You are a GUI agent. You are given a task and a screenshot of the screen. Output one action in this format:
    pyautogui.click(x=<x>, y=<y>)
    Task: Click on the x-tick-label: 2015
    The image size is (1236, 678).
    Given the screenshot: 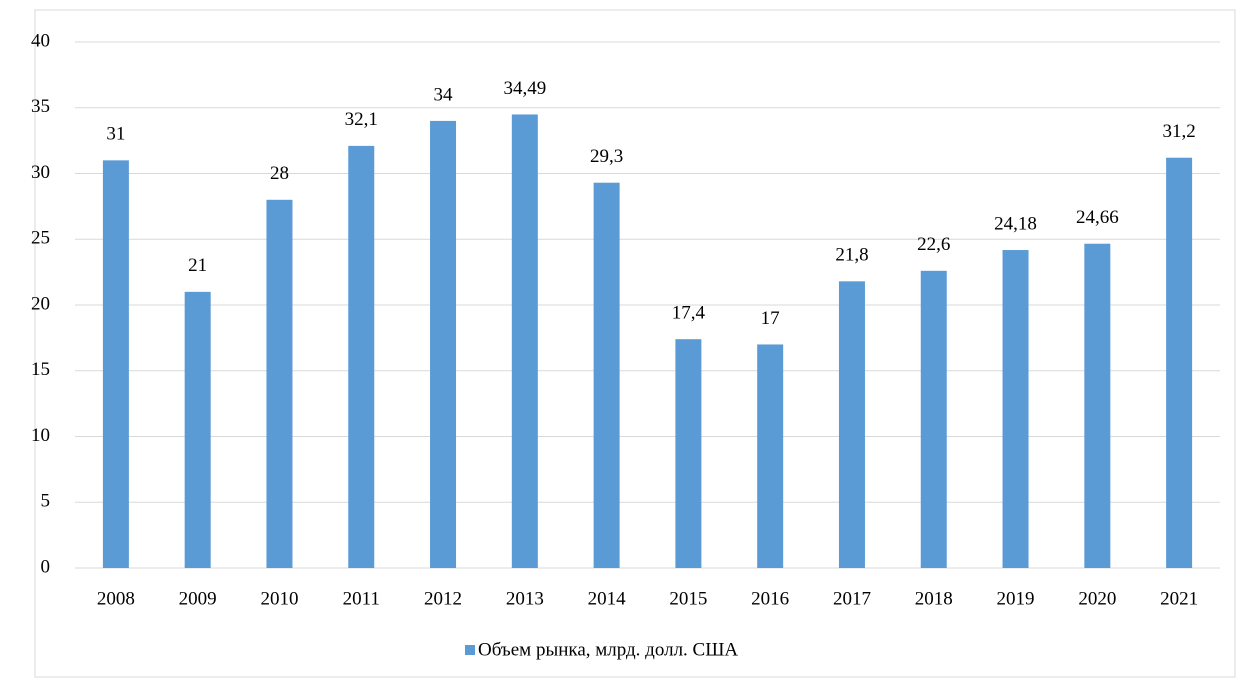 What is the action you would take?
    pyautogui.click(x=688, y=598)
    